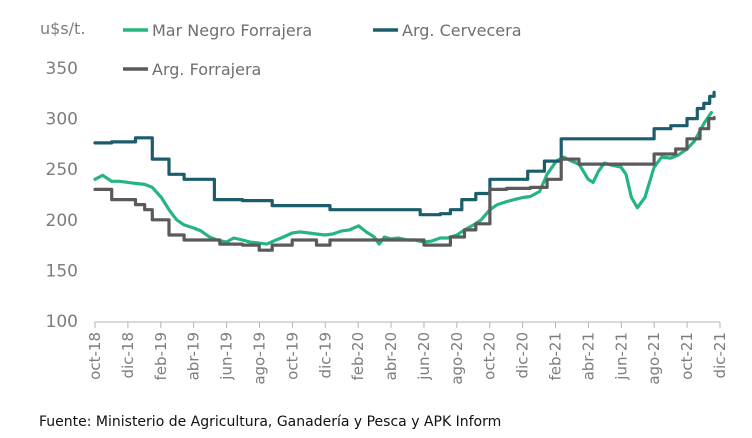  Describe the element at coordinates (206, 69) in the screenshot. I see `legend-label: Arg. Forrajera` at that location.